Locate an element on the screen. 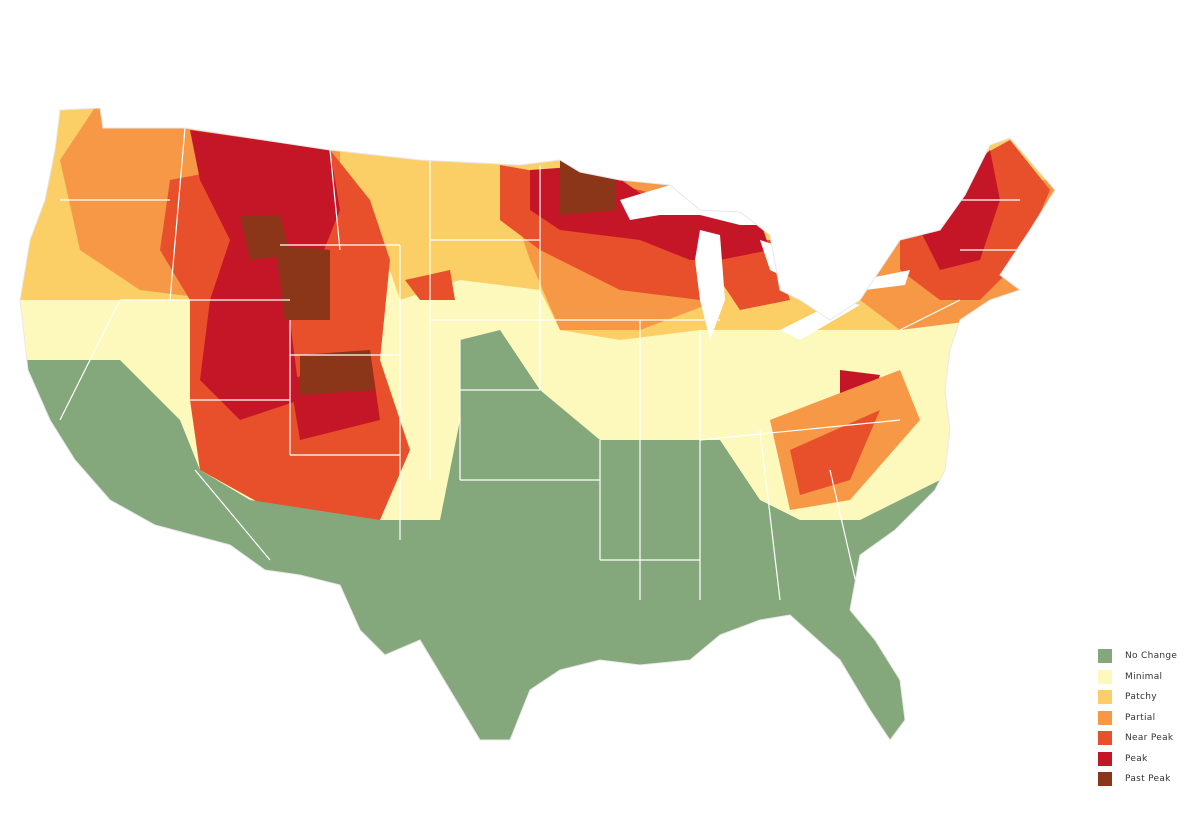  legend-item-patchy: Patchy is located at coordinates (1148, 697).